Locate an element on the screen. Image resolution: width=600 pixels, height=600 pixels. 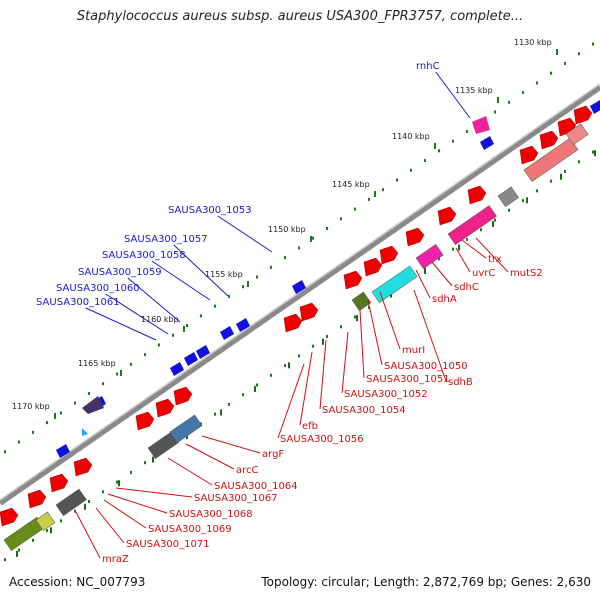
gene-label-sdha: sdhA is located at coordinates (444, 299).